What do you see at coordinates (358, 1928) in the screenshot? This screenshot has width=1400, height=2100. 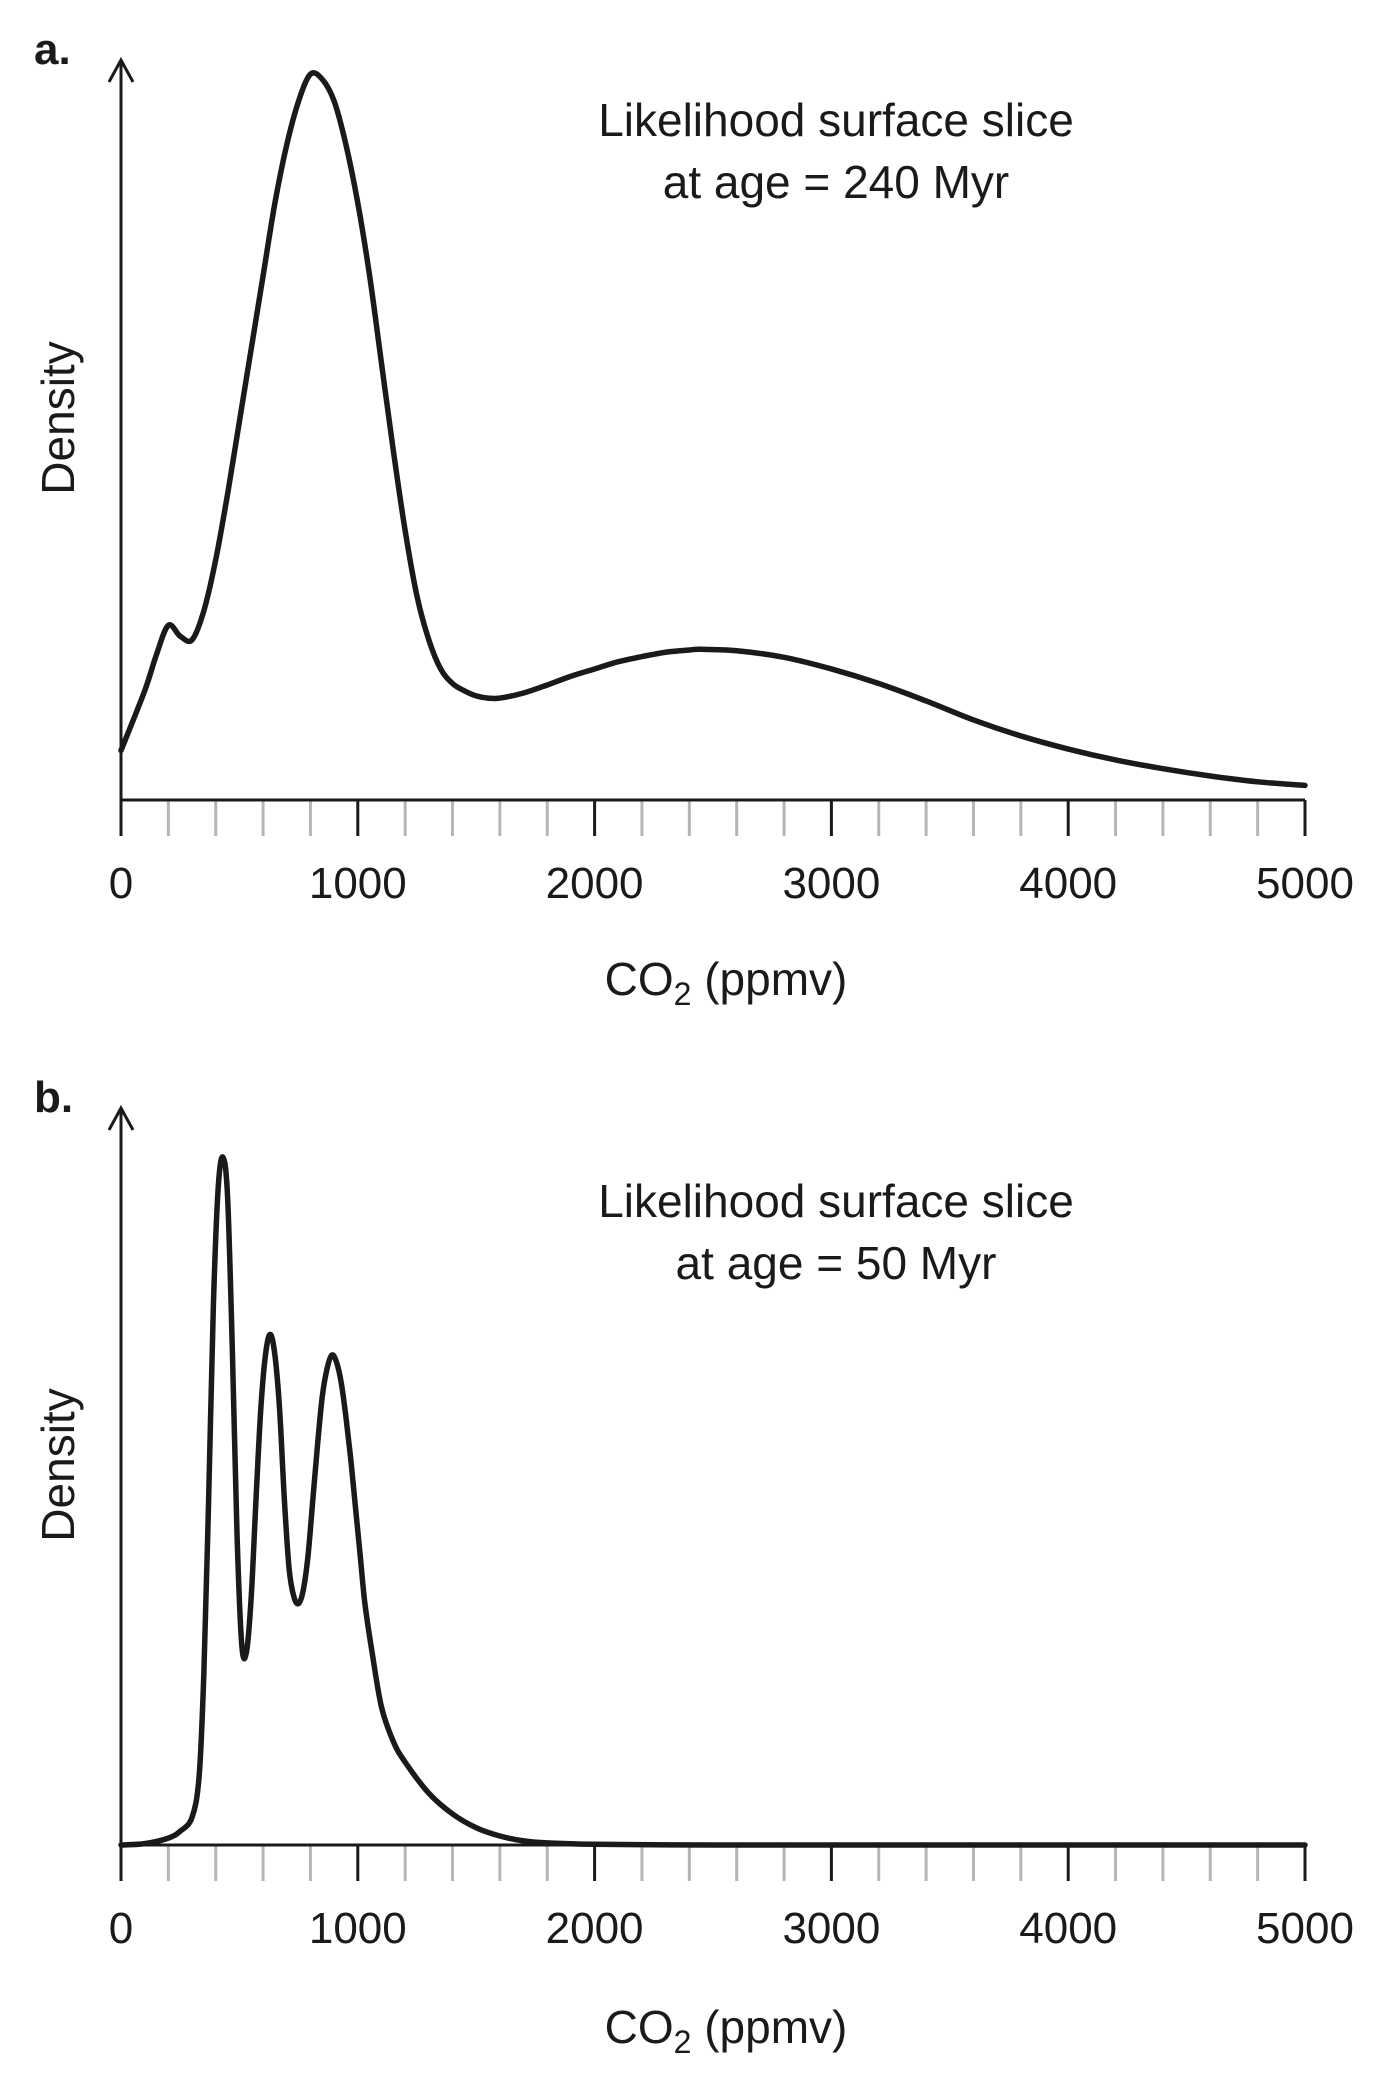 I see `x-tick-label-b: 1000` at bounding box center [358, 1928].